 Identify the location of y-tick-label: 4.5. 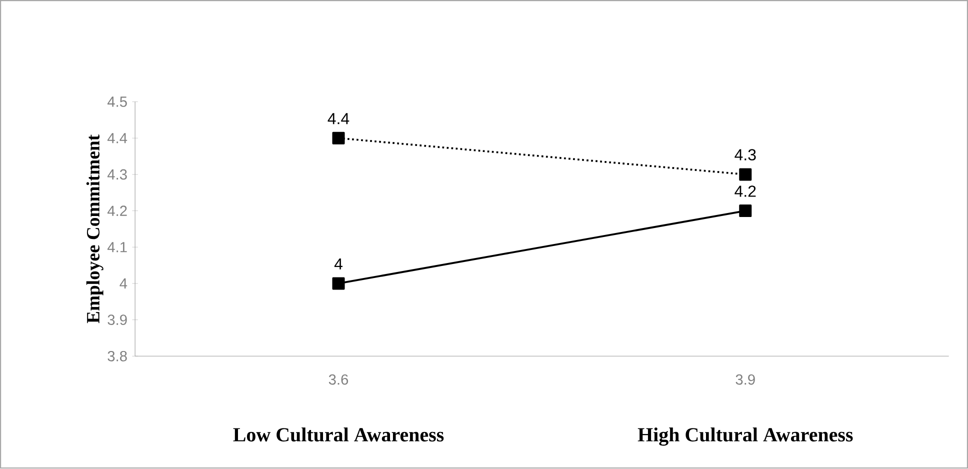
(117, 102).